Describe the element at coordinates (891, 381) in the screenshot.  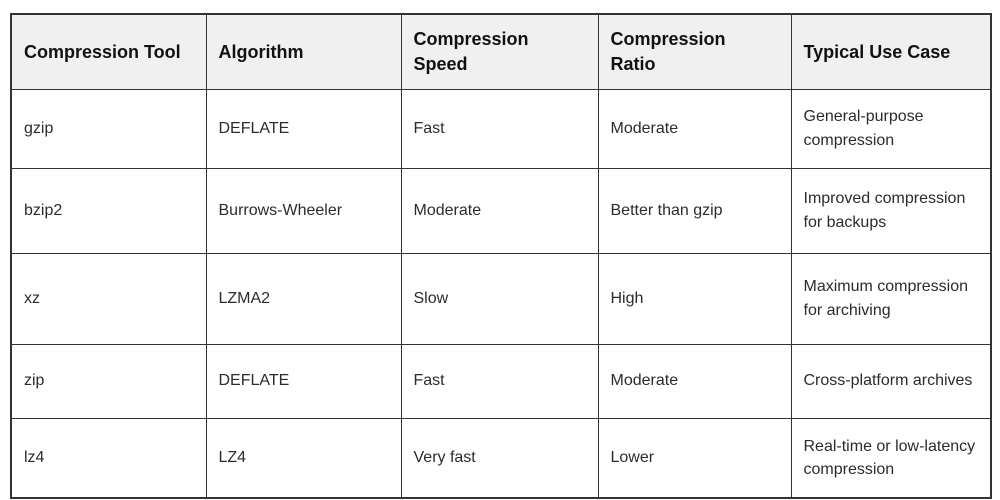
I see `cell-usecase: Cross-platform archives` at that location.